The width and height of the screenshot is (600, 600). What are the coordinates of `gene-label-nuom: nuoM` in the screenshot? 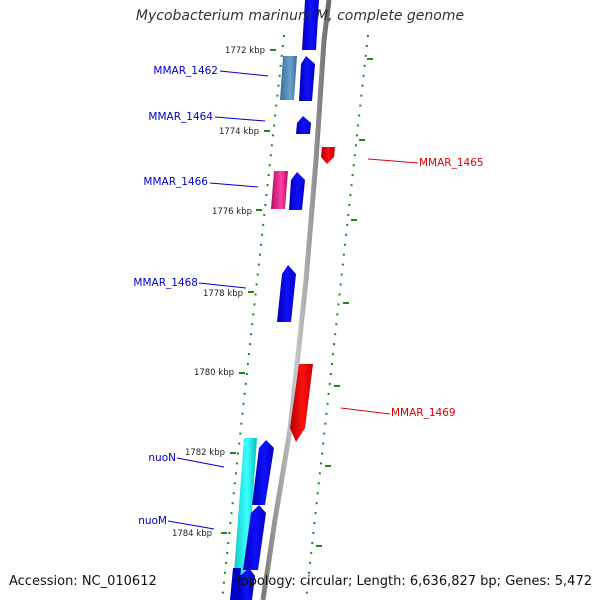 It's located at (152, 521).